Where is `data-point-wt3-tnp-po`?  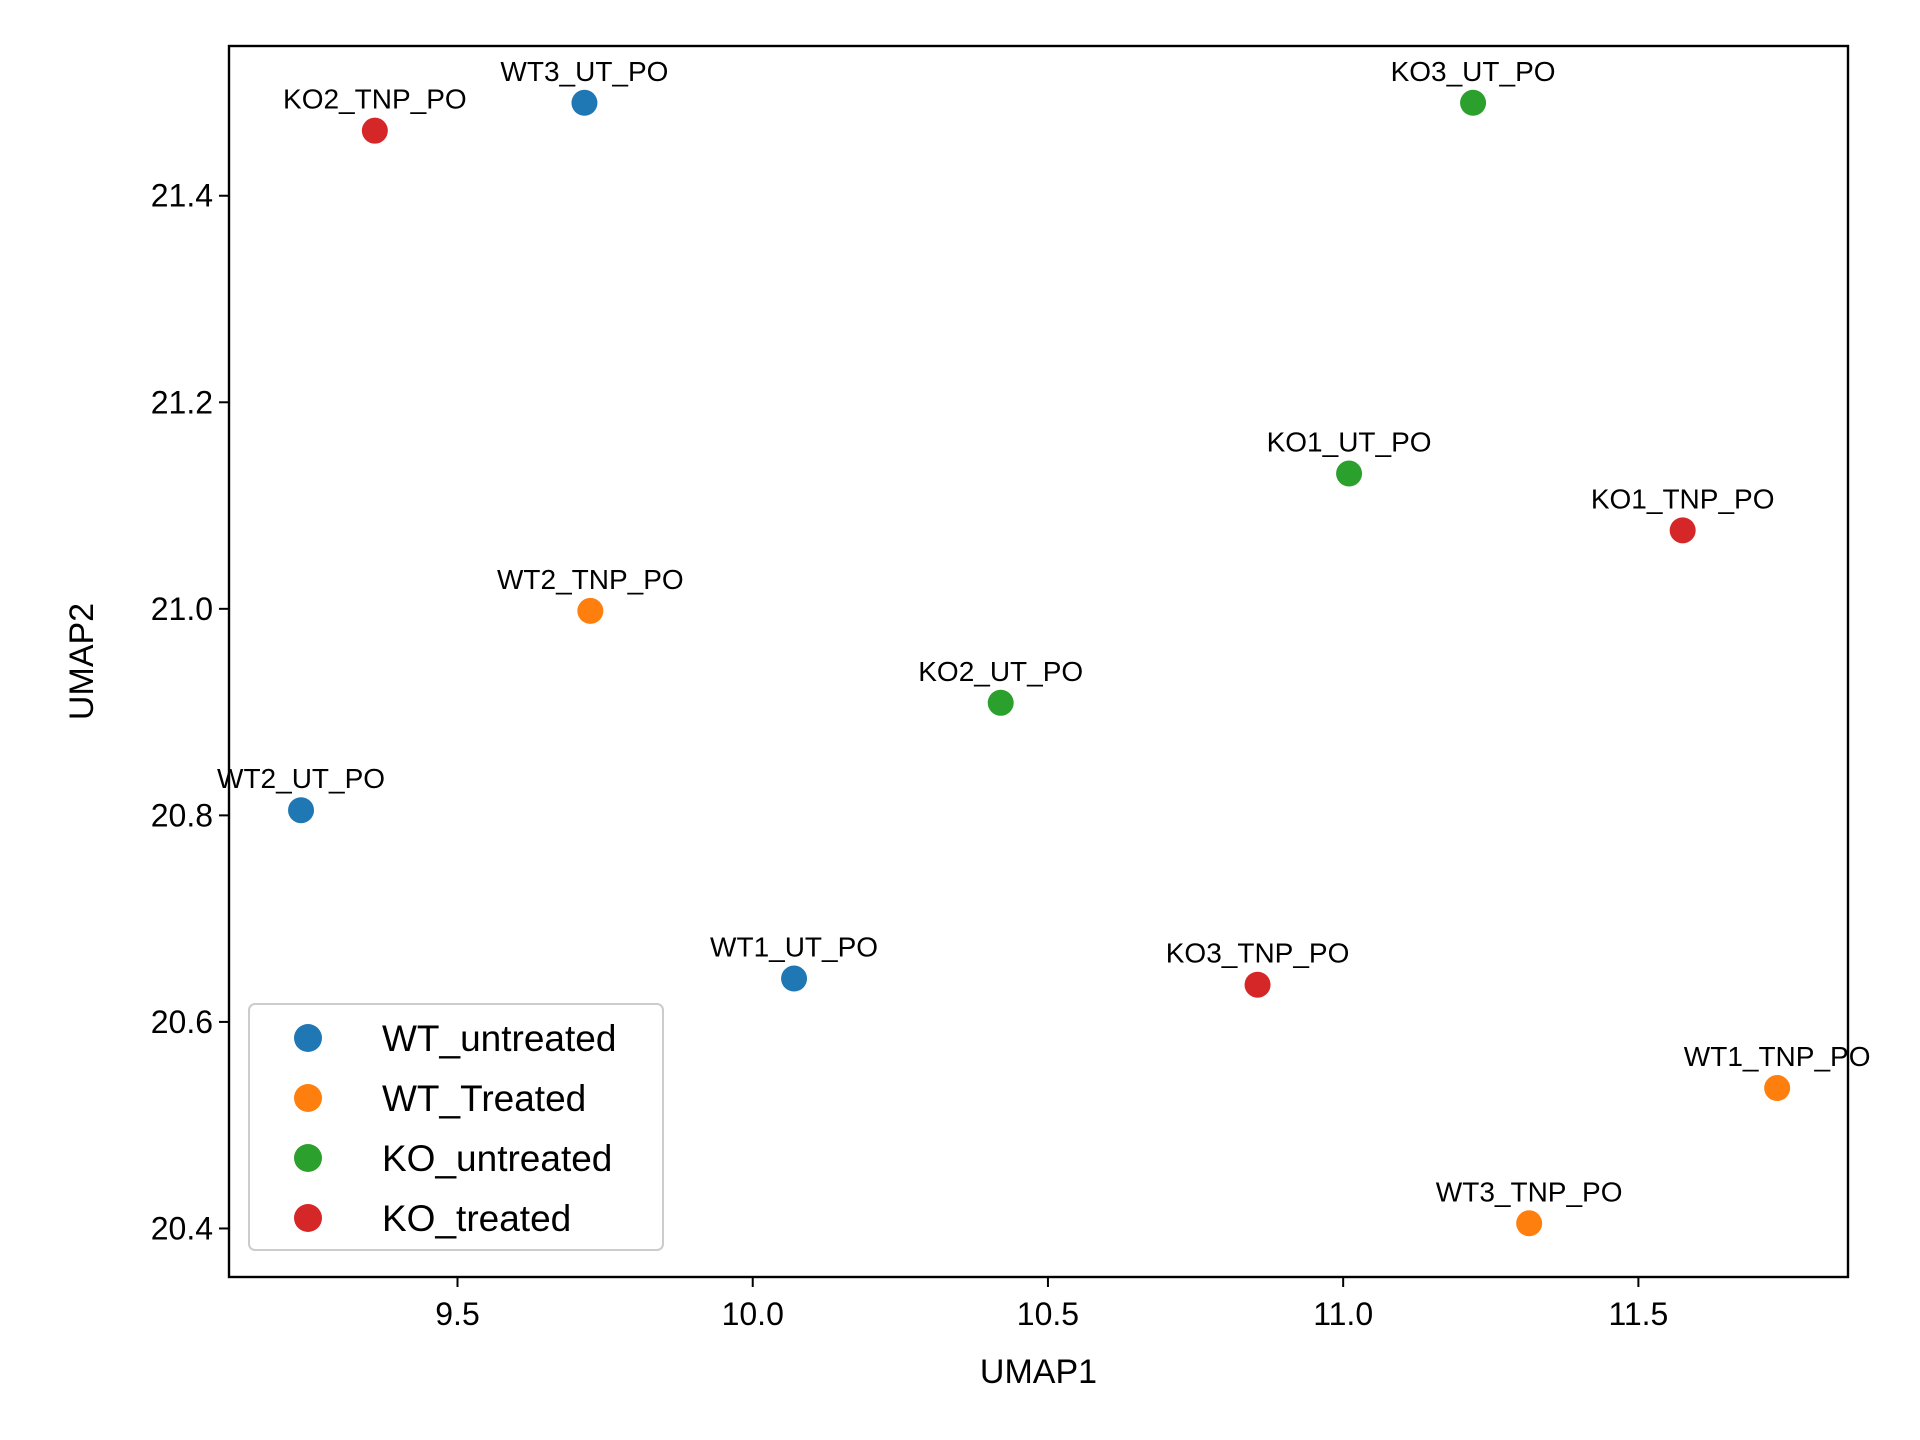 data-point-wt3-tnp-po is located at coordinates (1529, 1223).